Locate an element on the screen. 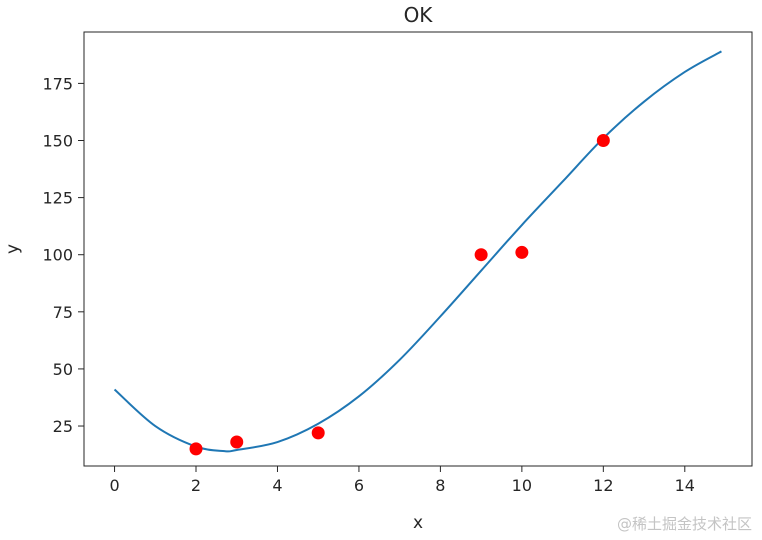 The image size is (762, 540). x-axis-label: x is located at coordinates (418, 523).